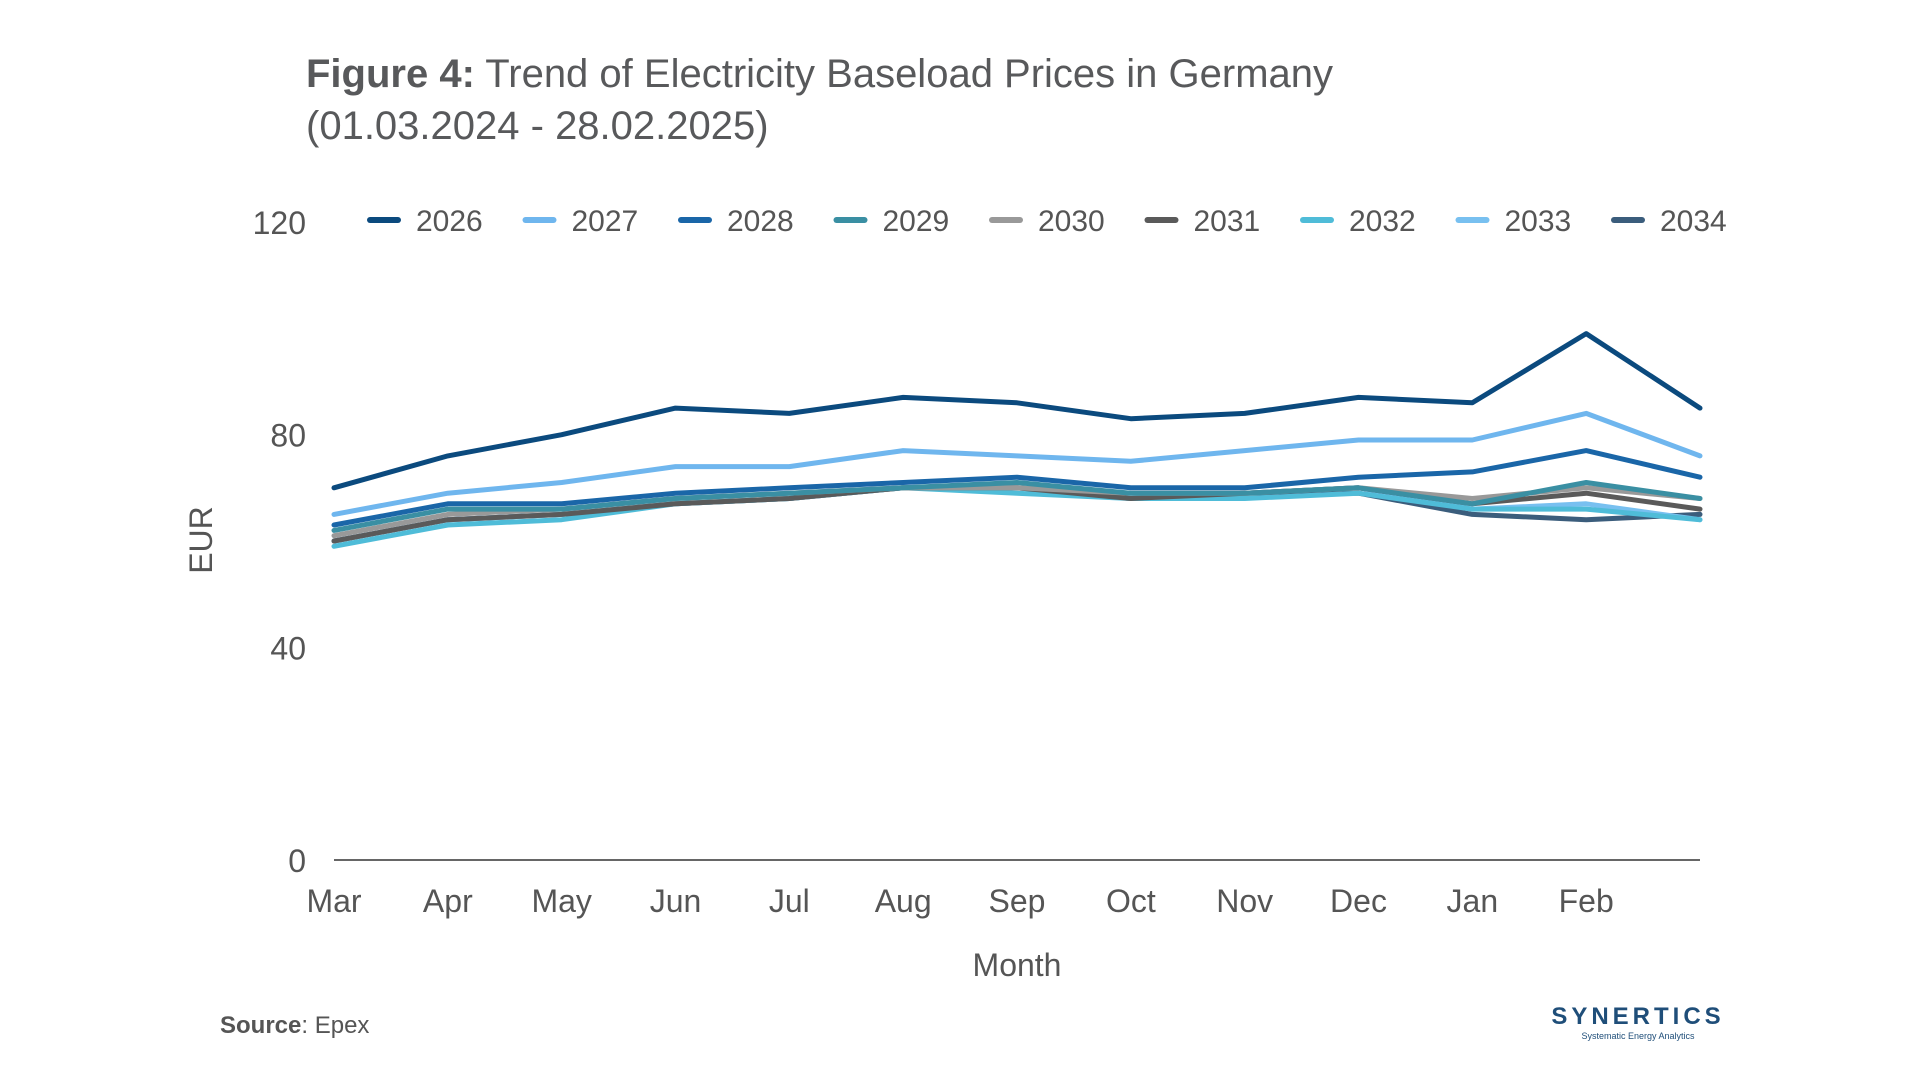 The image size is (1920, 1080). What do you see at coordinates (1693, 221) in the screenshot?
I see `legend-label-2034: 2034` at bounding box center [1693, 221].